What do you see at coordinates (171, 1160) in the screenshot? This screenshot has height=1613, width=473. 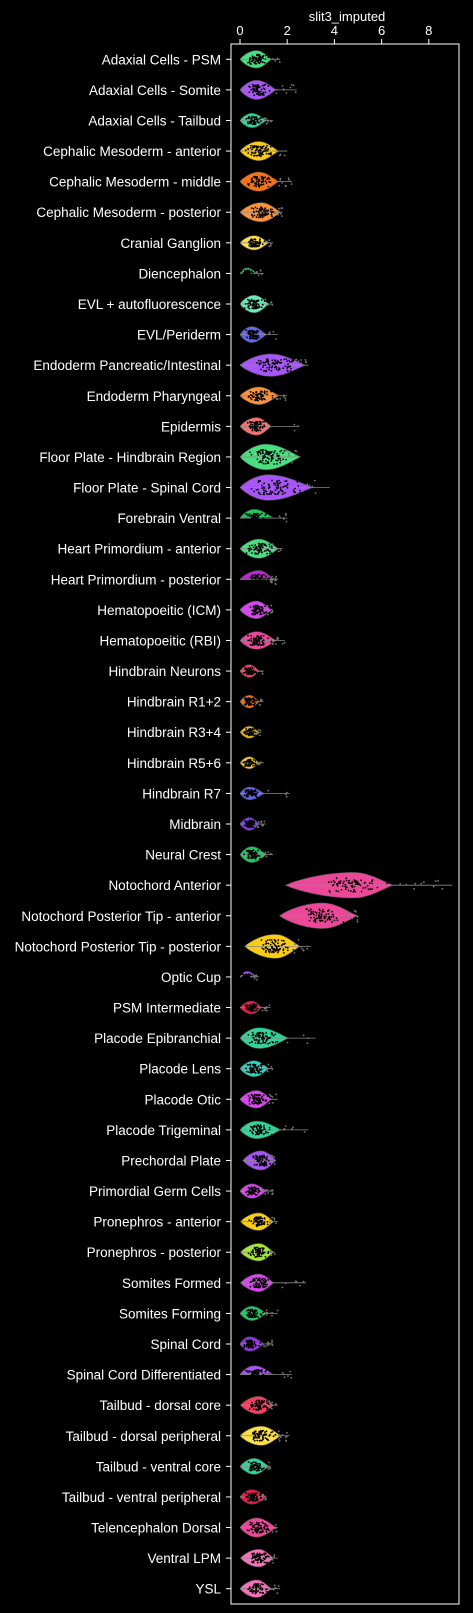 I see `category-label: Prechordal Plate` at bounding box center [171, 1160].